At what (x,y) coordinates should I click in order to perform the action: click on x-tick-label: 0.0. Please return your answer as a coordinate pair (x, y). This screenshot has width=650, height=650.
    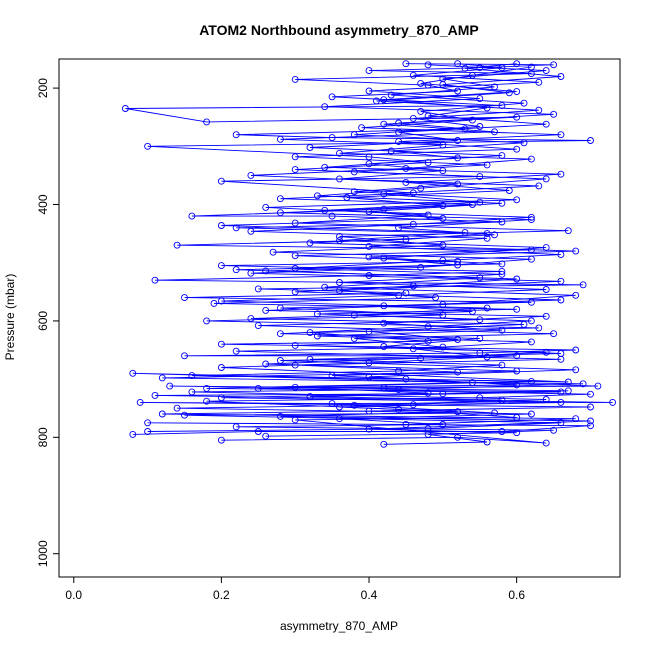
    Looking at the image, I should click on (73, 595).